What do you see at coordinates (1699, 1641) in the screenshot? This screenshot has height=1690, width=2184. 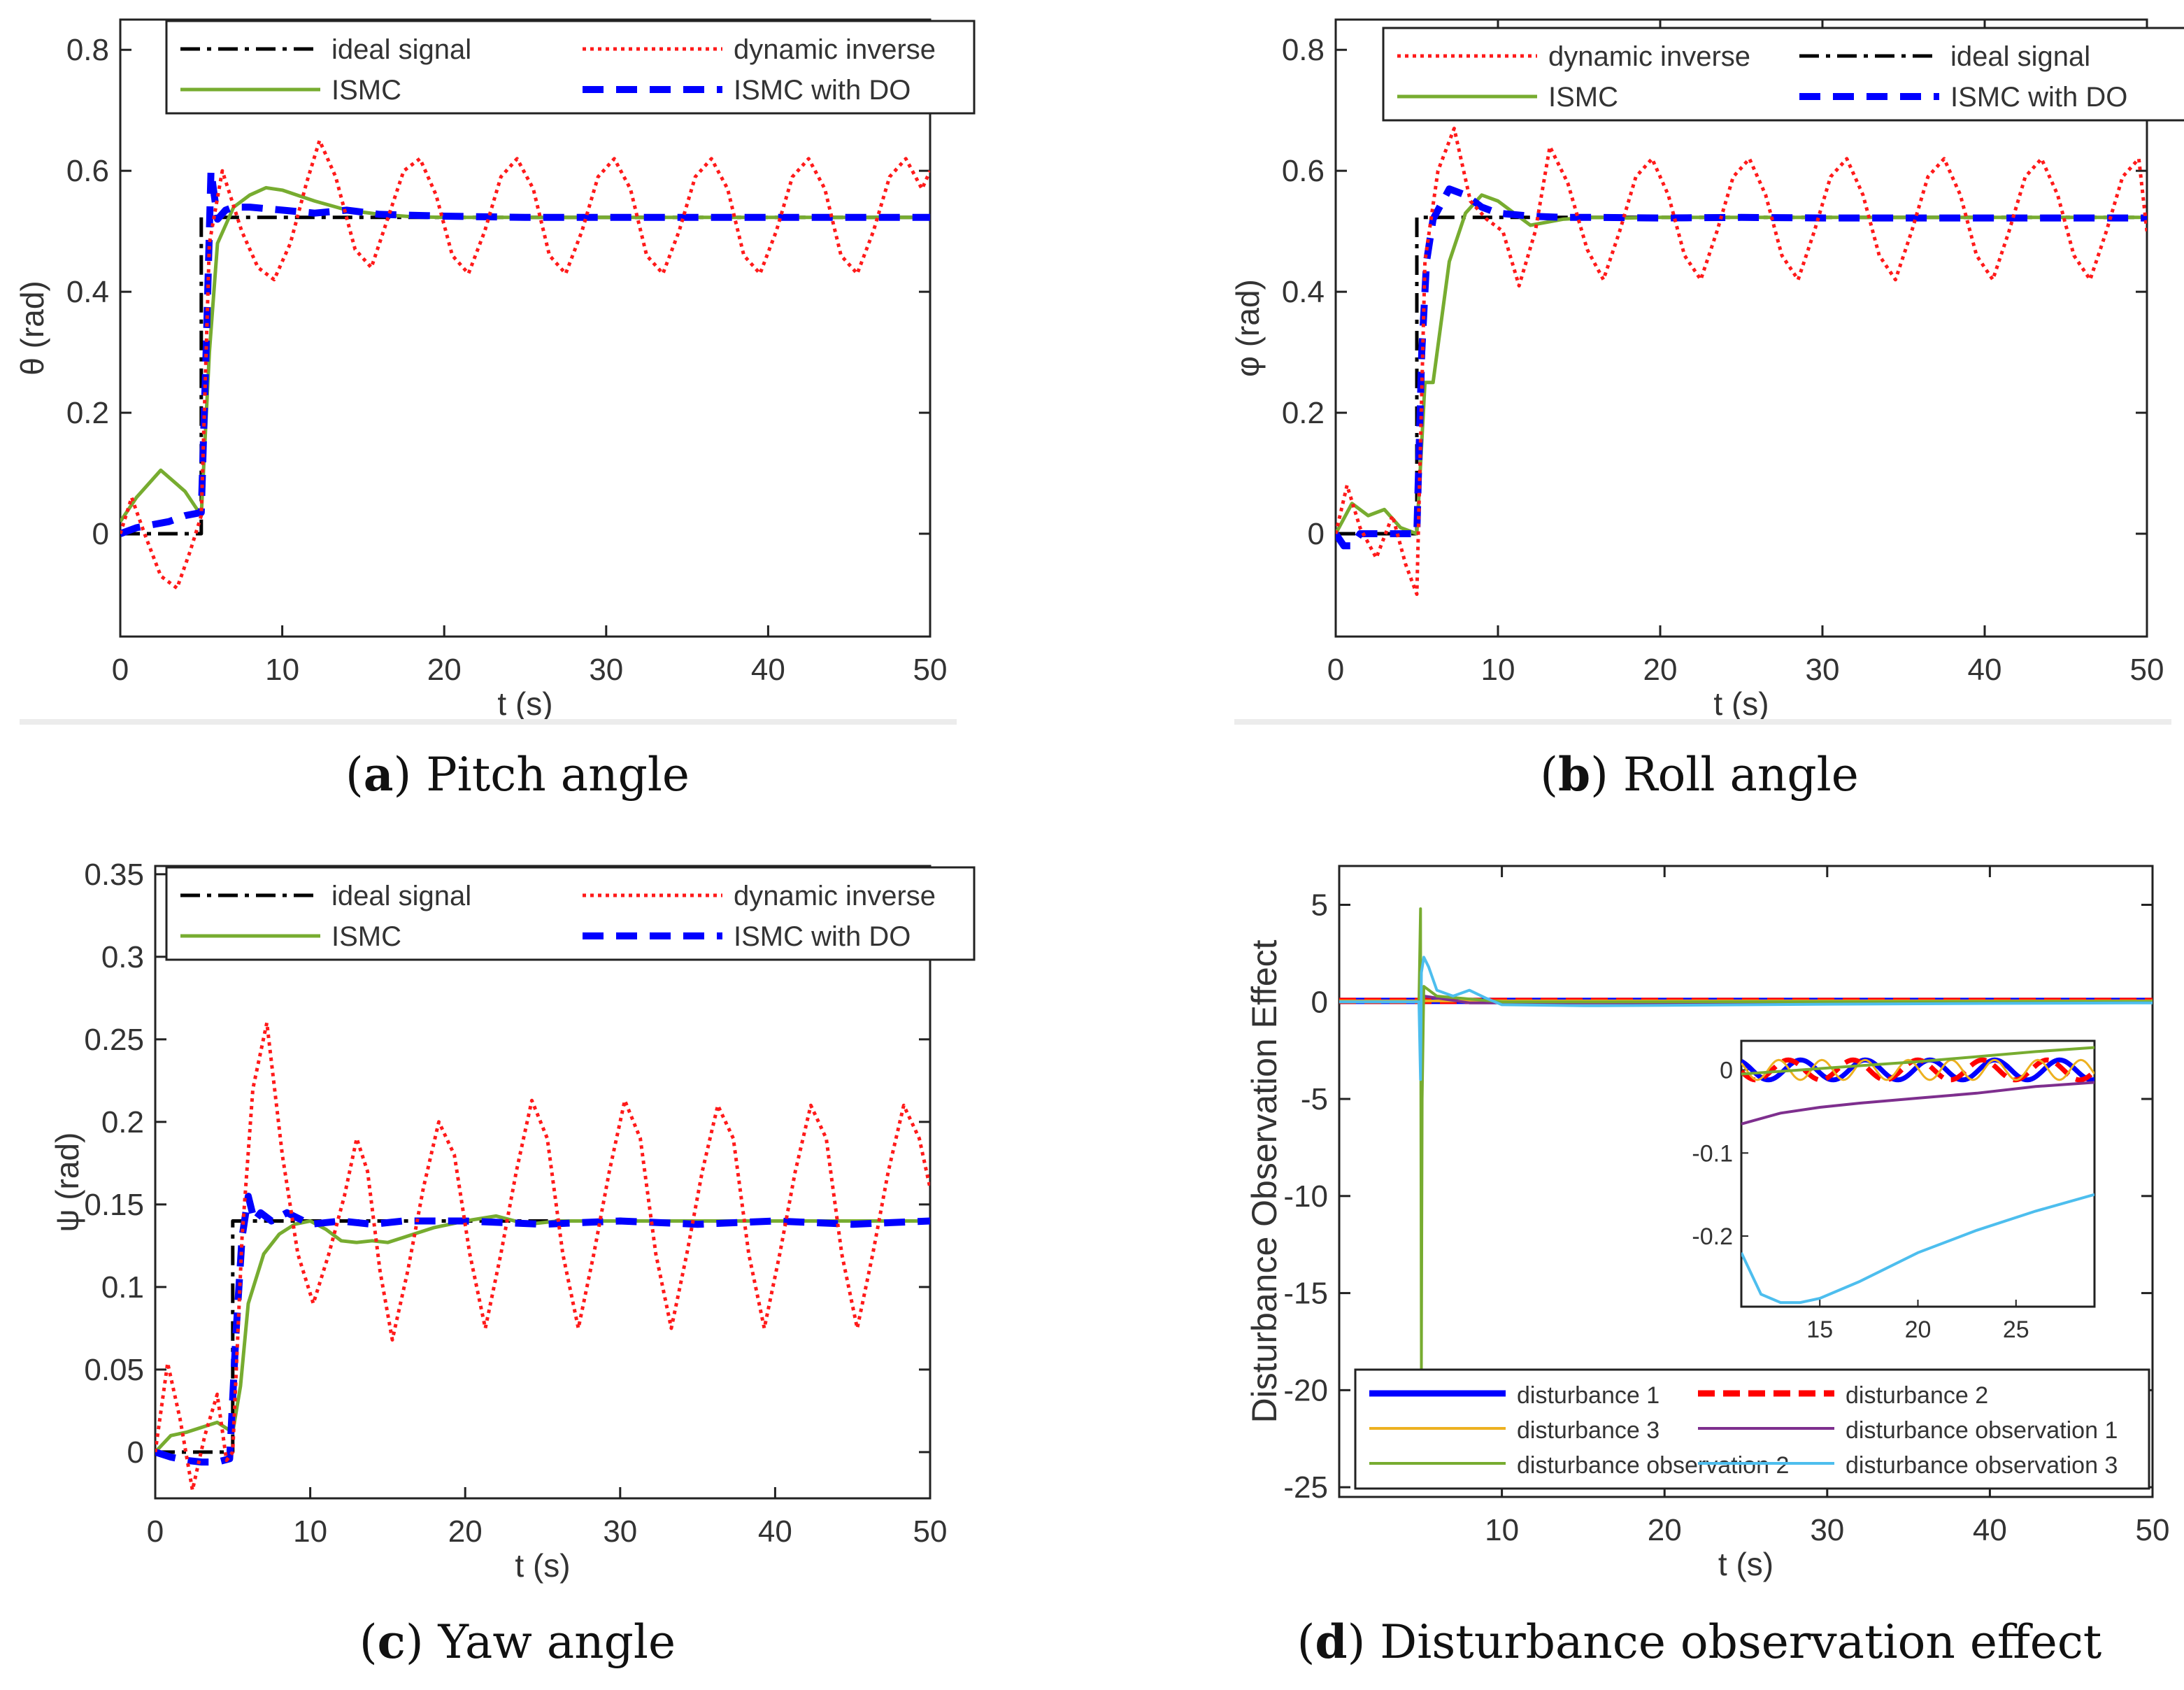 I see `caption-d: (d) Disturbance observation effect` at bounding box center [1699, 1641].